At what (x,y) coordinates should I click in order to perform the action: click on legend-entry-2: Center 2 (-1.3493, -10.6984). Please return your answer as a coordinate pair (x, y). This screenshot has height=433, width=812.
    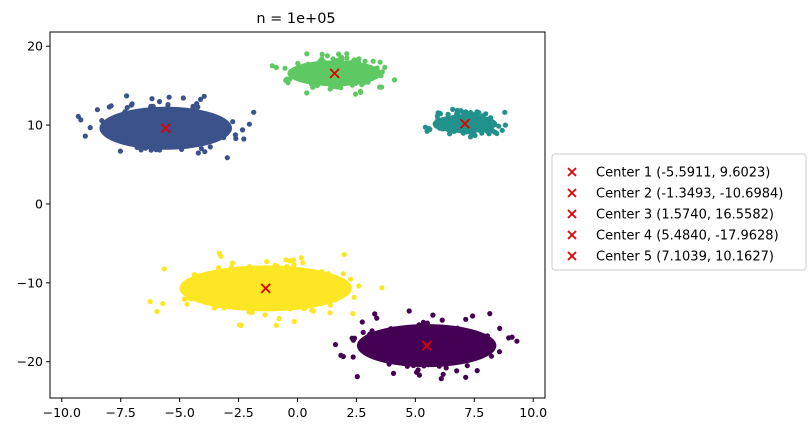
    Looking at the image, I should click on (689, 194).